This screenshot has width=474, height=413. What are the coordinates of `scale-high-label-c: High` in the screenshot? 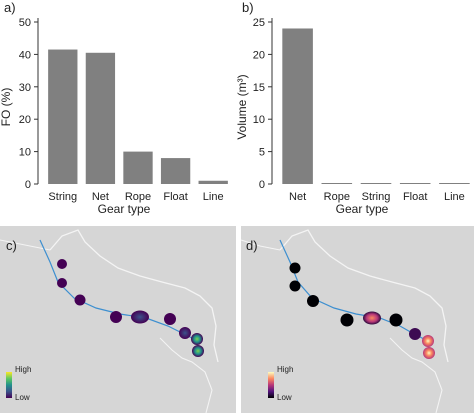 It's located at (23, 369).